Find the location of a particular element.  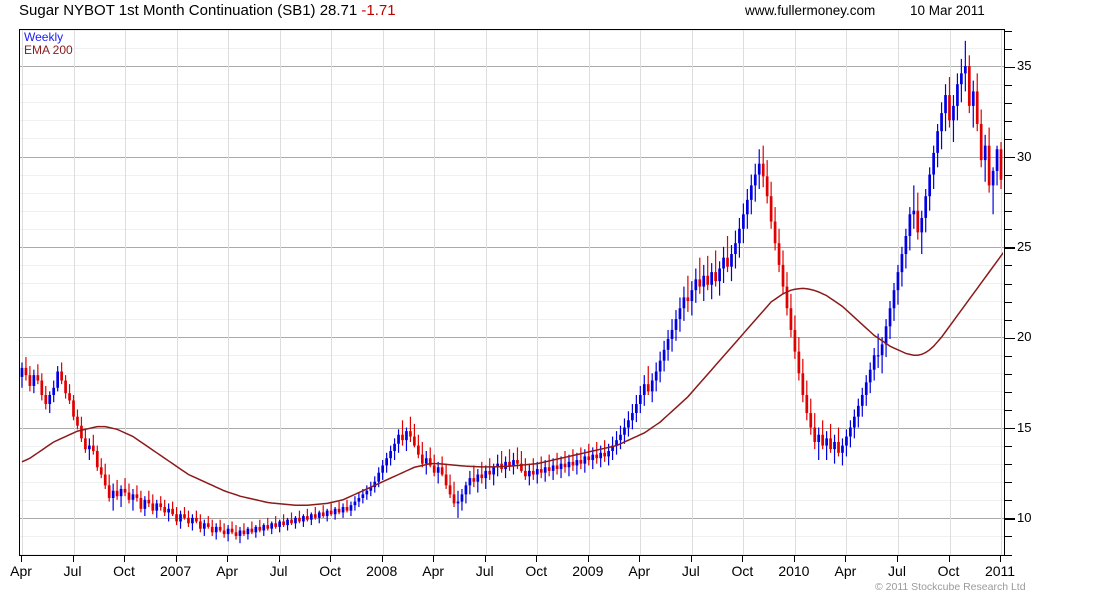

date-axis-label: 2008 is located at coordinates (382, 571).